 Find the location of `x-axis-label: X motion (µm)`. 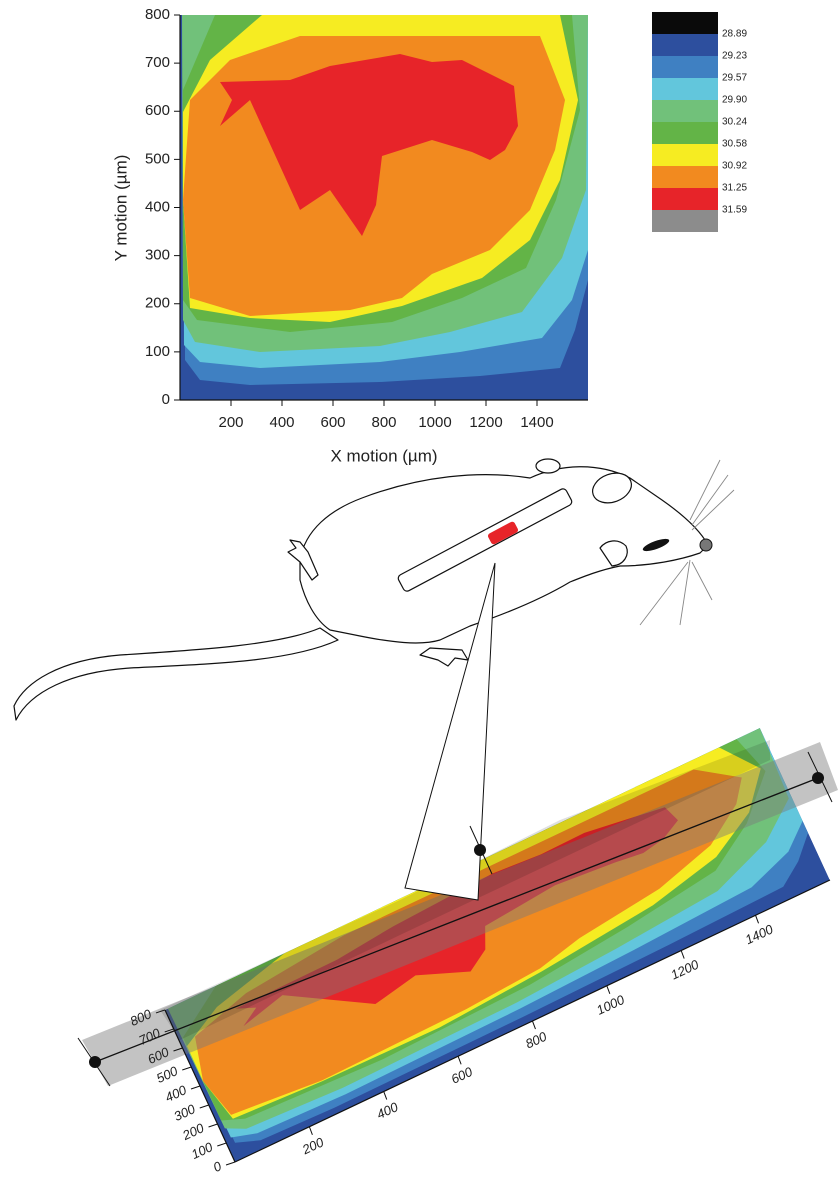

x-axis-label: X motion (µm) is located at coordinates (383, 455).